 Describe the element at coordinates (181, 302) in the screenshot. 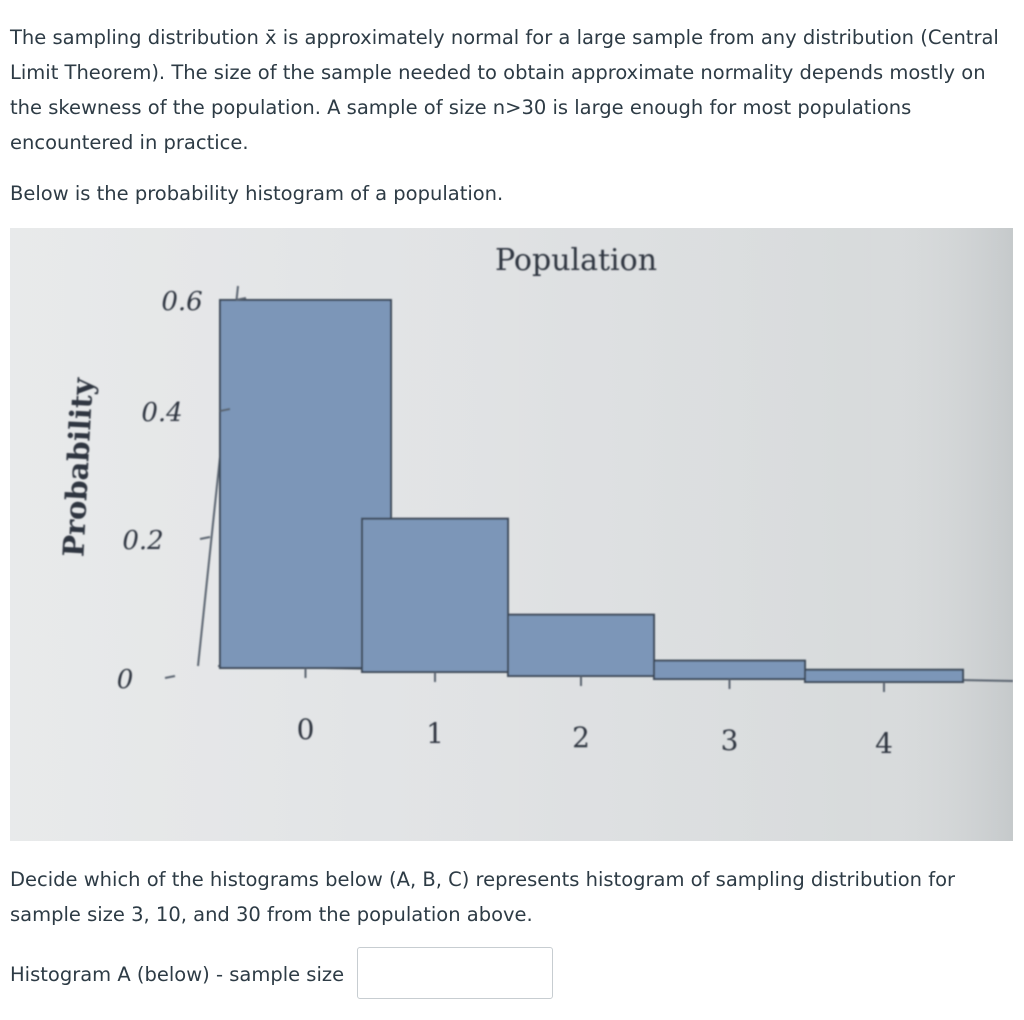

I see `y-tick-label: 0.6` at that location.